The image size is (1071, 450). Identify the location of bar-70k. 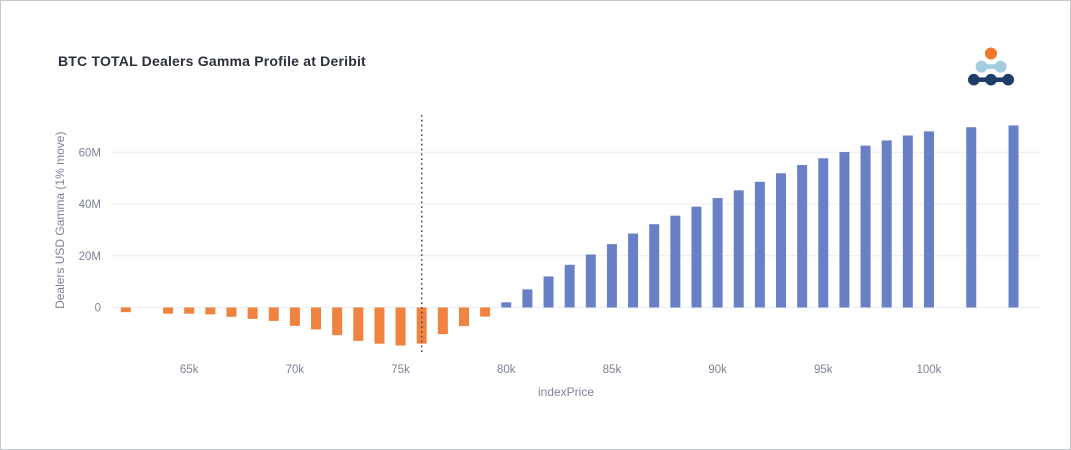
(294, 316).